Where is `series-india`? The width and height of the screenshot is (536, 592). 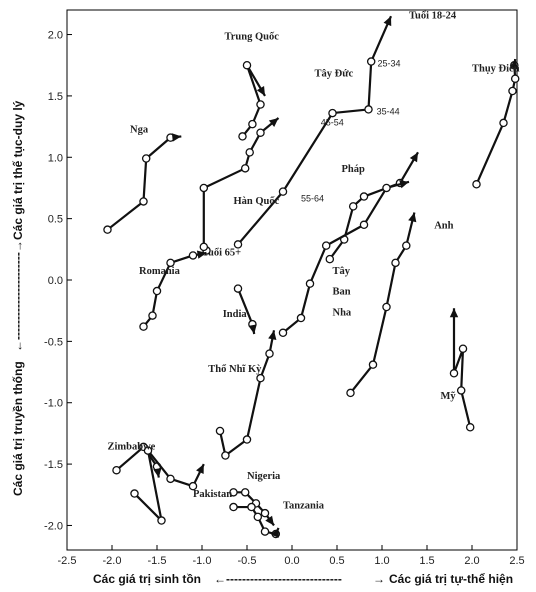 series-india is located at coordinates (245, 309).